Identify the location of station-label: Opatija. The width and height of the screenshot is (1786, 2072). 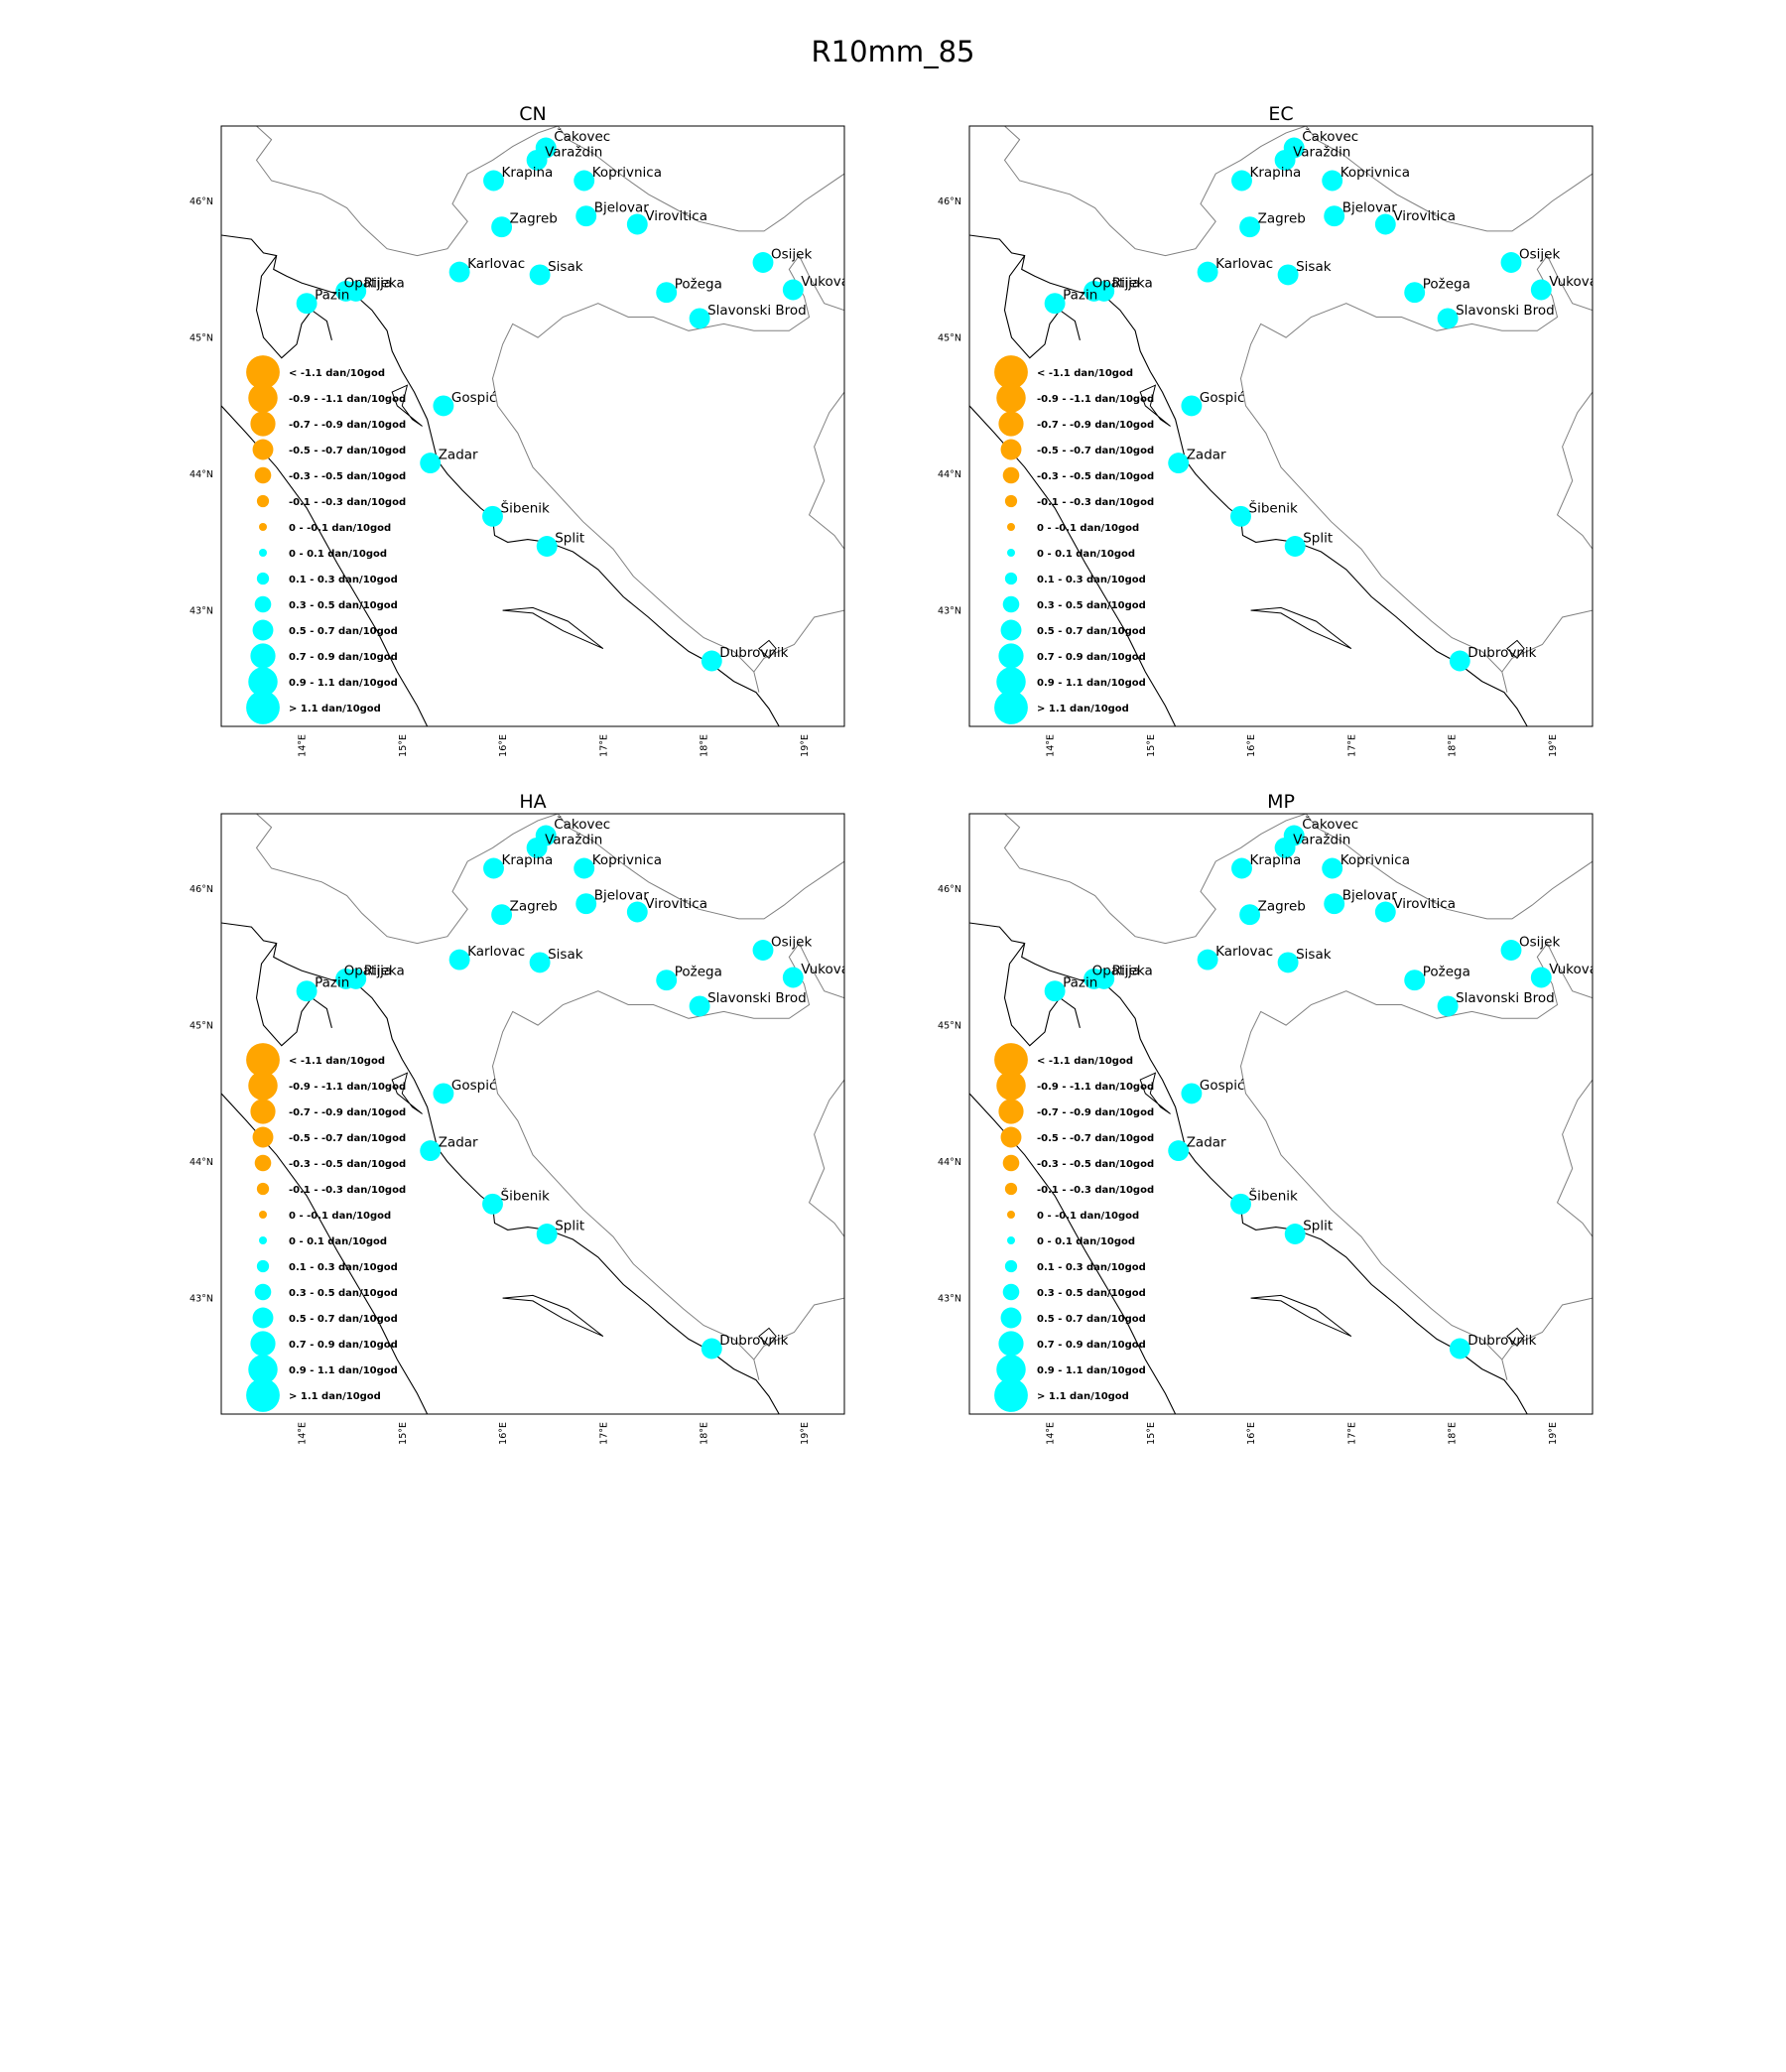
(368, 283).